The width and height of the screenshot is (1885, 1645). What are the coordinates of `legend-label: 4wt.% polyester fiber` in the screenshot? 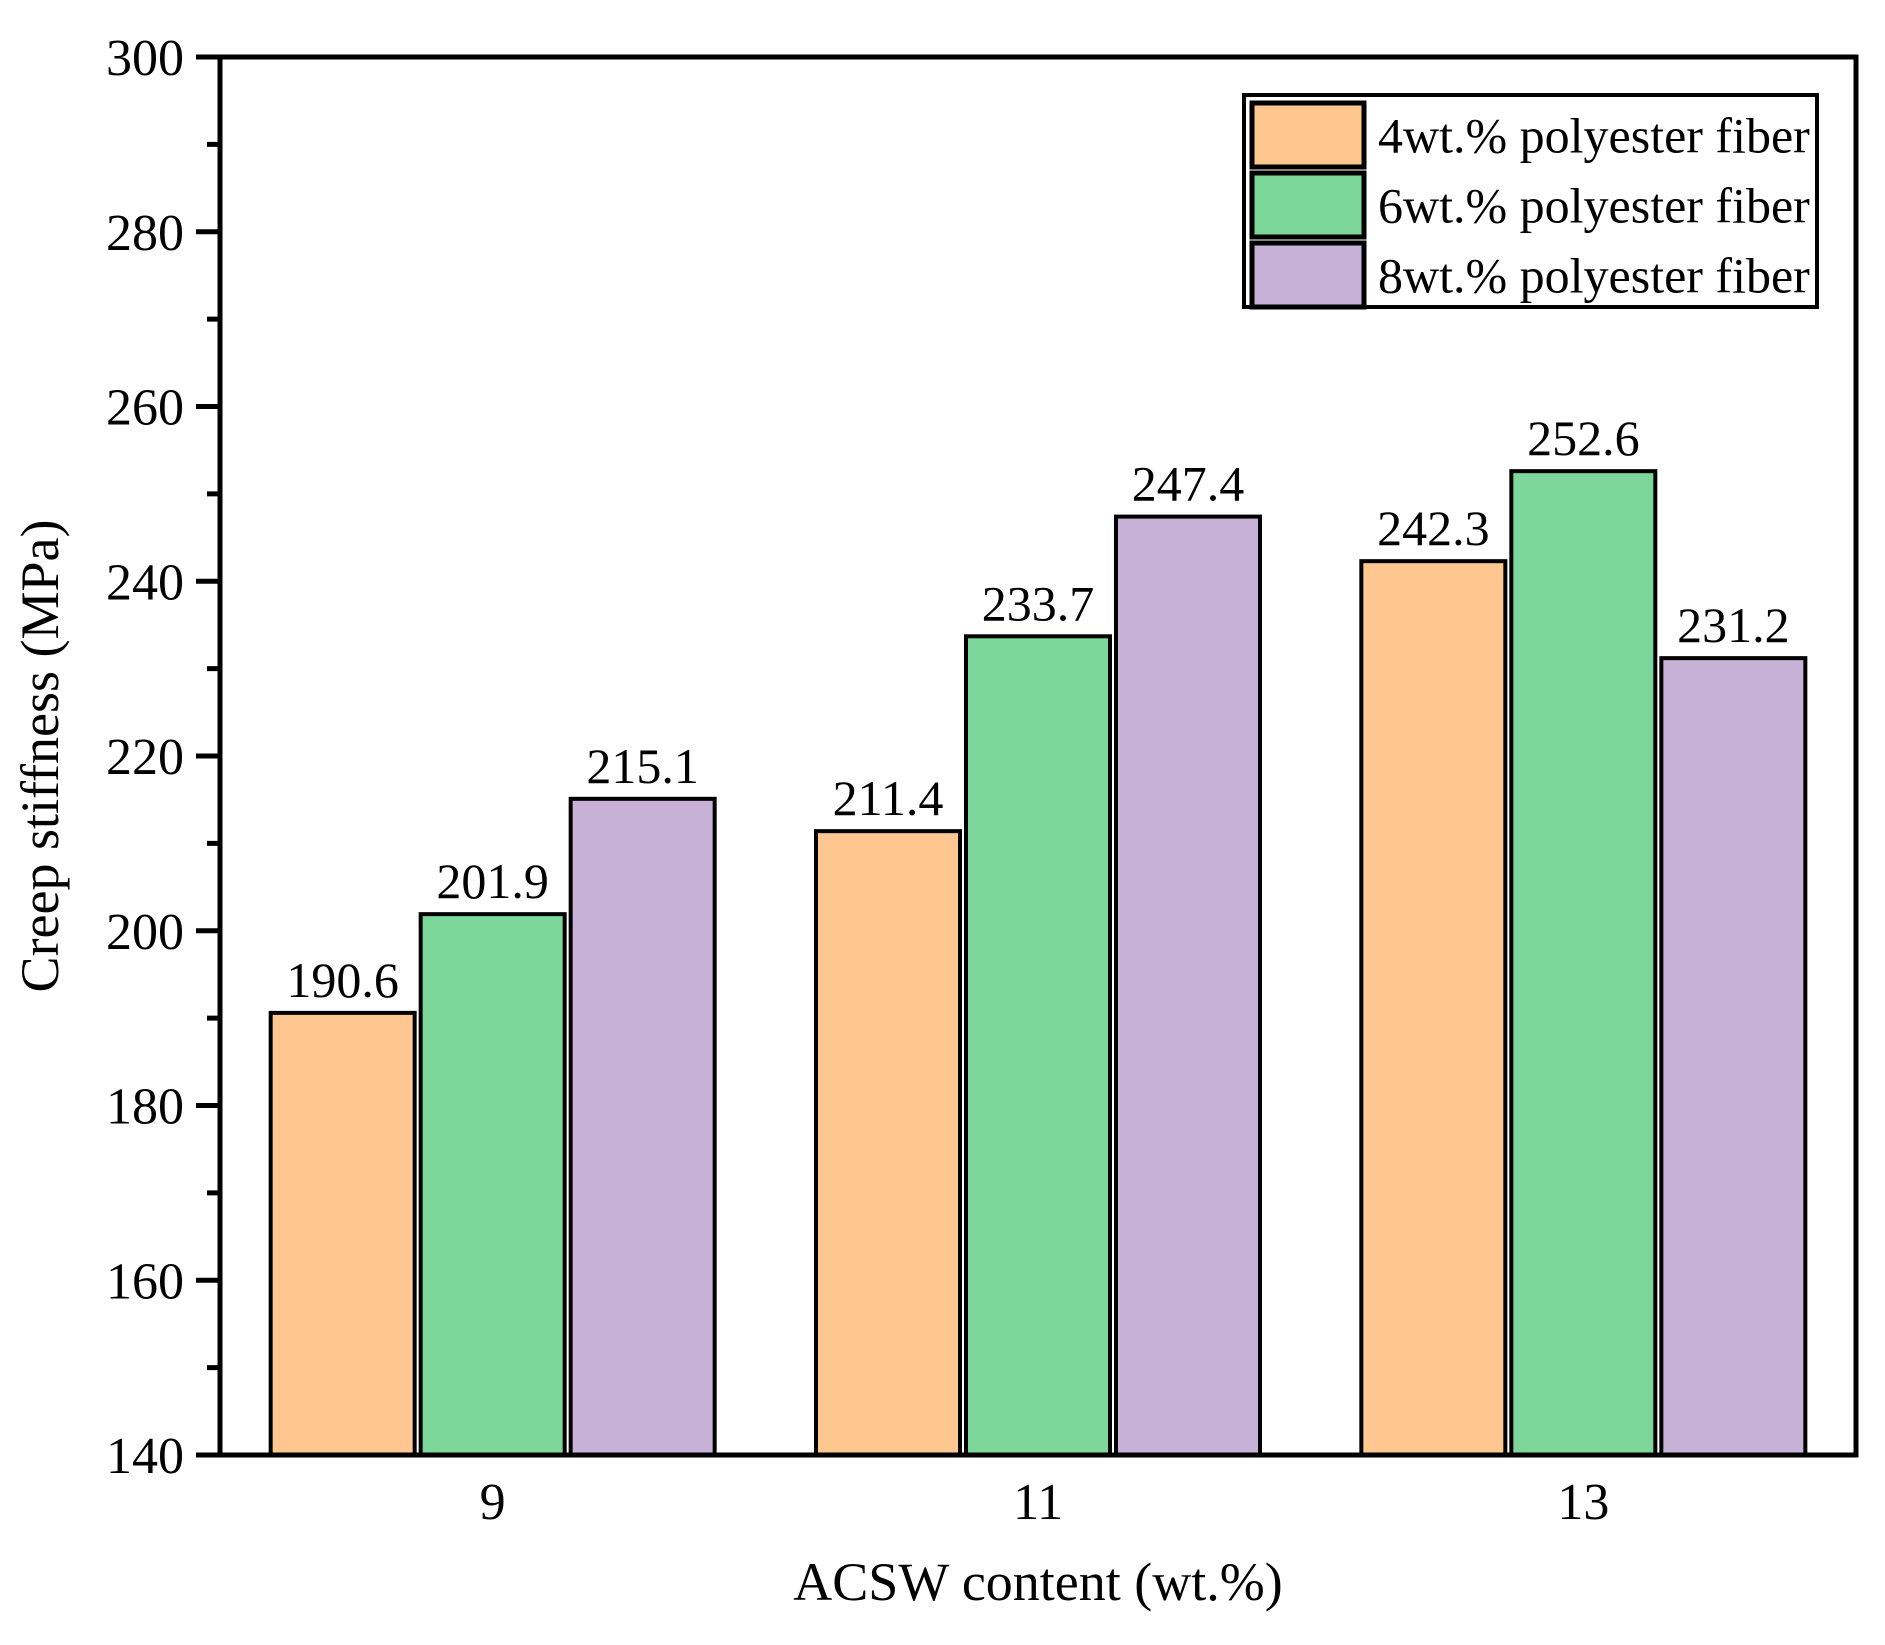 It's located at (1594, 136).